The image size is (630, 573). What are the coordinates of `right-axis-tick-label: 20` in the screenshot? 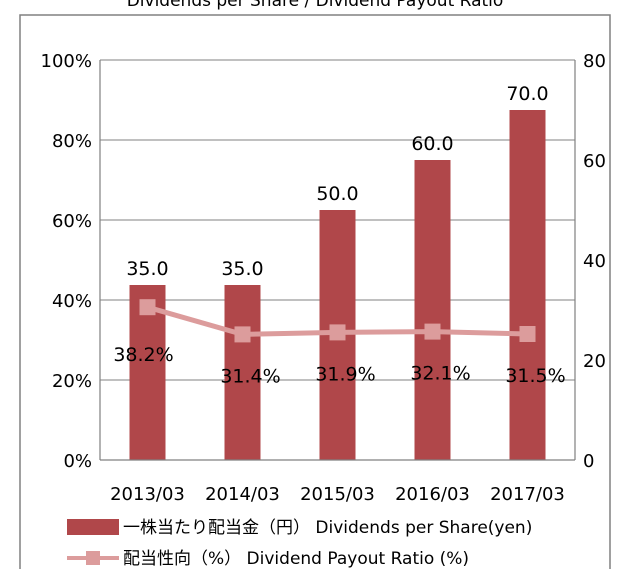 It's located at (594, 361).